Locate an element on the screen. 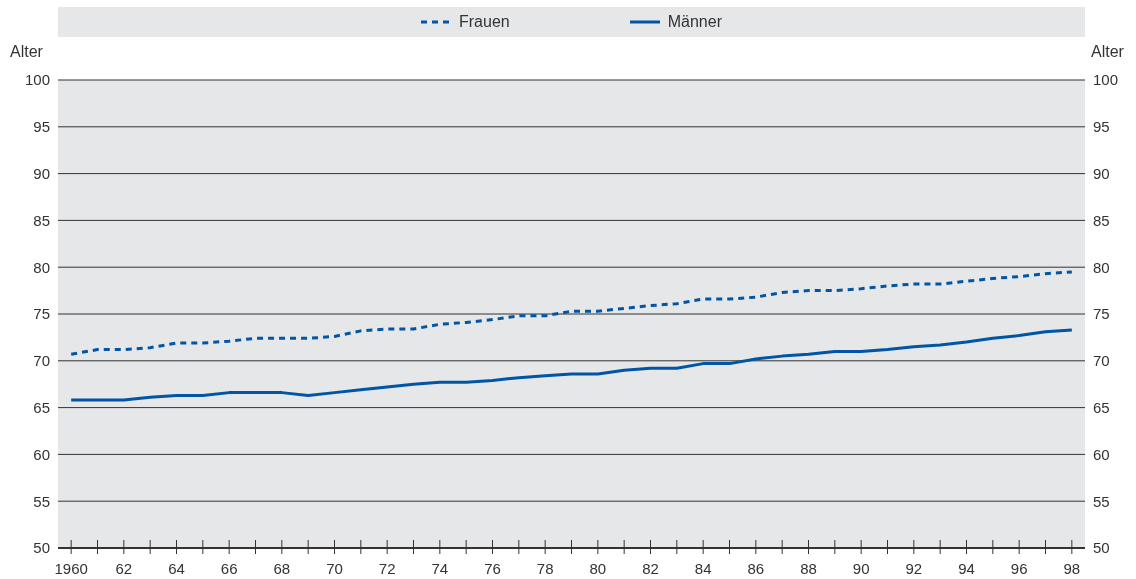 The height and width of the screenshot is (579, 1136). x-tick-label: 64 is located at coordinates (176, 568).